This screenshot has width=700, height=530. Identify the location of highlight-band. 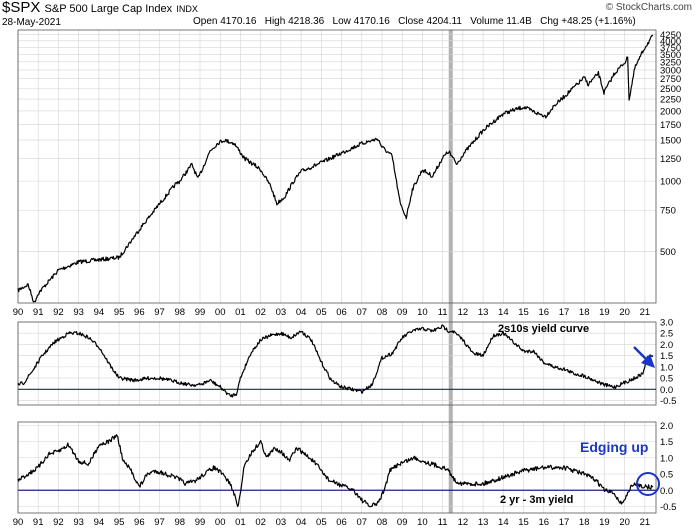
(451, 271).